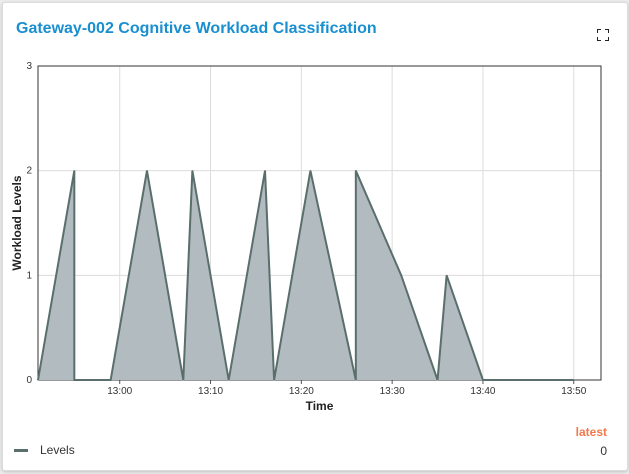 The height and width of the screenshot is (474, 629). I want to click on latest-header: latest, so click(591, 432).